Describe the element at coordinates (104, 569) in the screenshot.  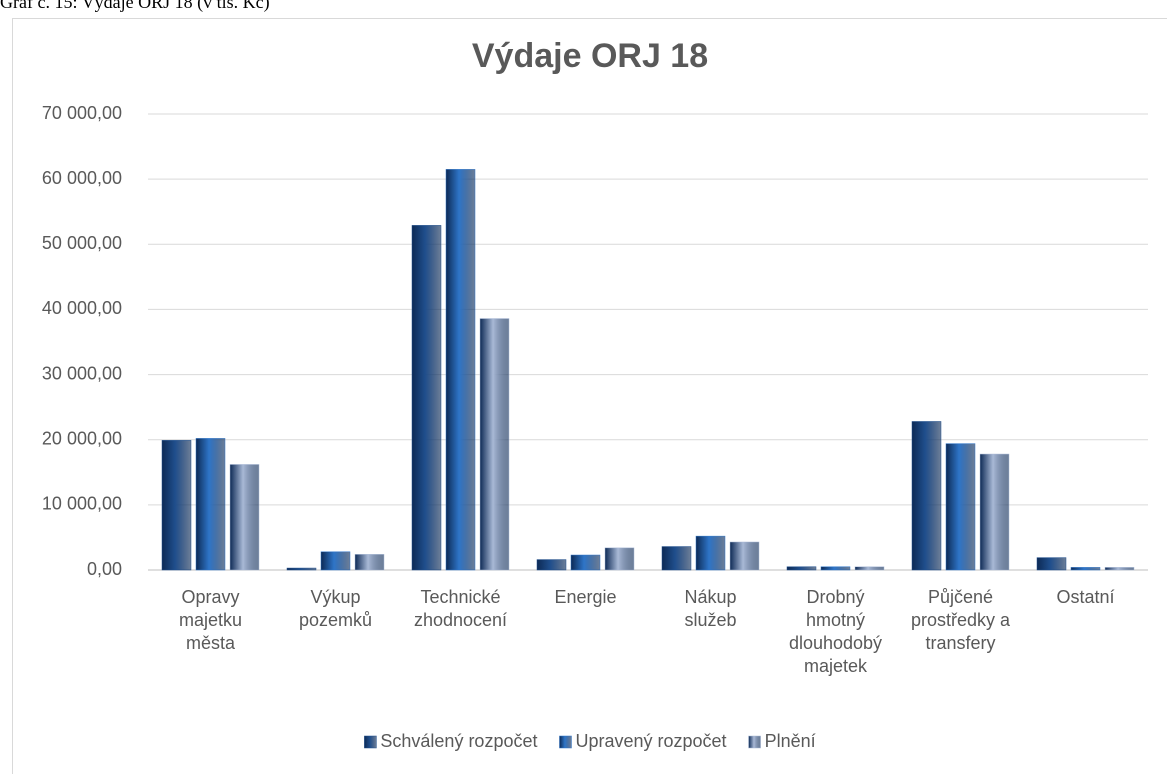
I see `y-tick-label: 0,00` at that location.